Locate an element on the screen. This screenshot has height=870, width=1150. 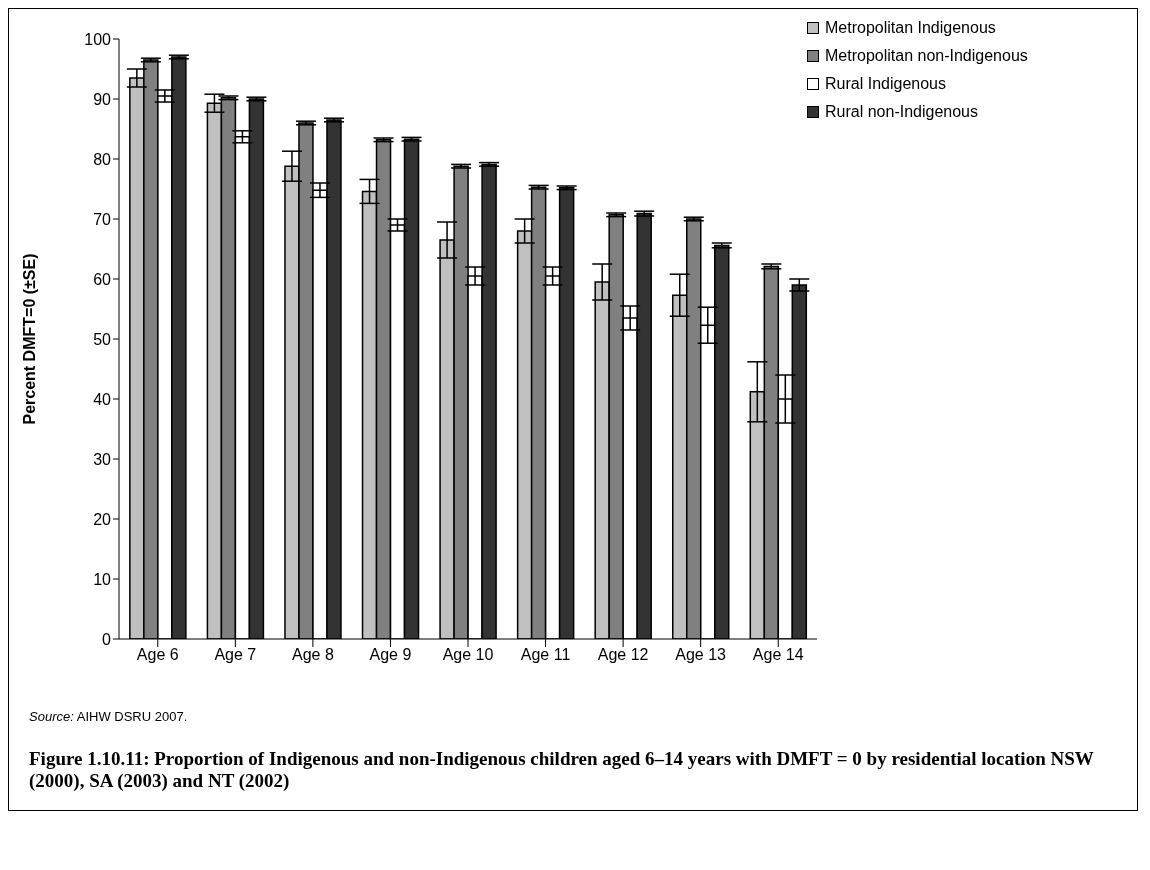
legend-label: Metropolitan Indigenous is located at coordinates (910, 28).